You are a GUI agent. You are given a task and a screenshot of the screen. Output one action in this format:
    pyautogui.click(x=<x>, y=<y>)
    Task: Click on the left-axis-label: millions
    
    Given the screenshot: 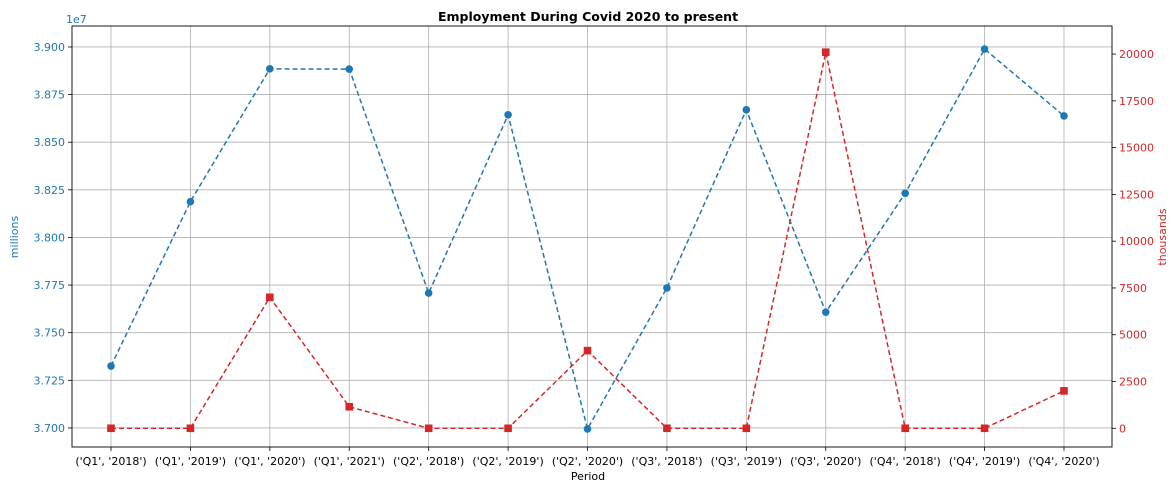 What is the action you would take?
    pyautogui.click(x=14, y=237)
    